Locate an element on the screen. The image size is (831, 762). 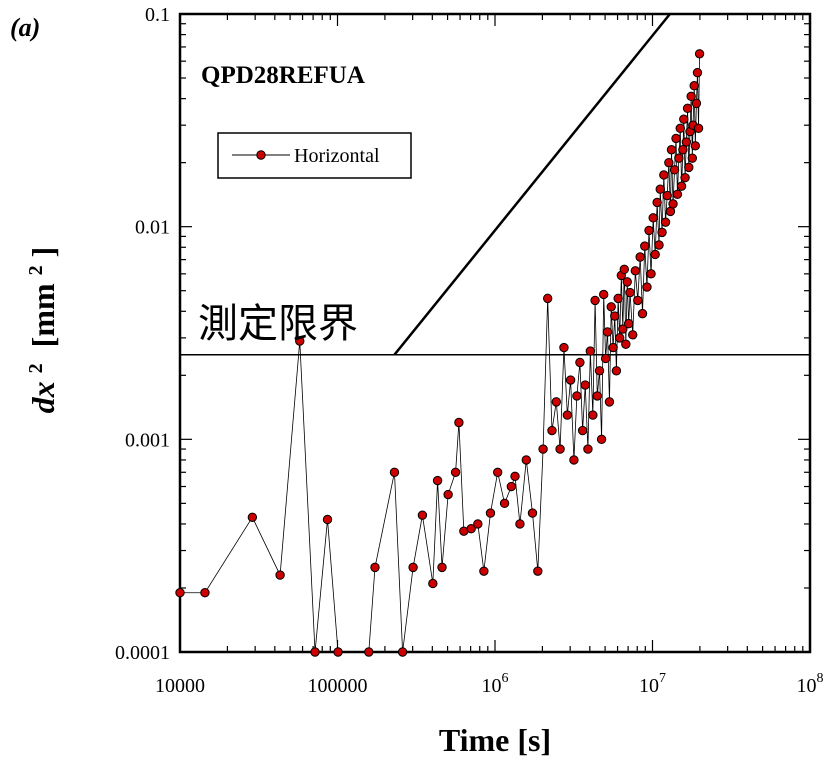
x-tick-label-base: 10000 is located at coordinates (180, 686).